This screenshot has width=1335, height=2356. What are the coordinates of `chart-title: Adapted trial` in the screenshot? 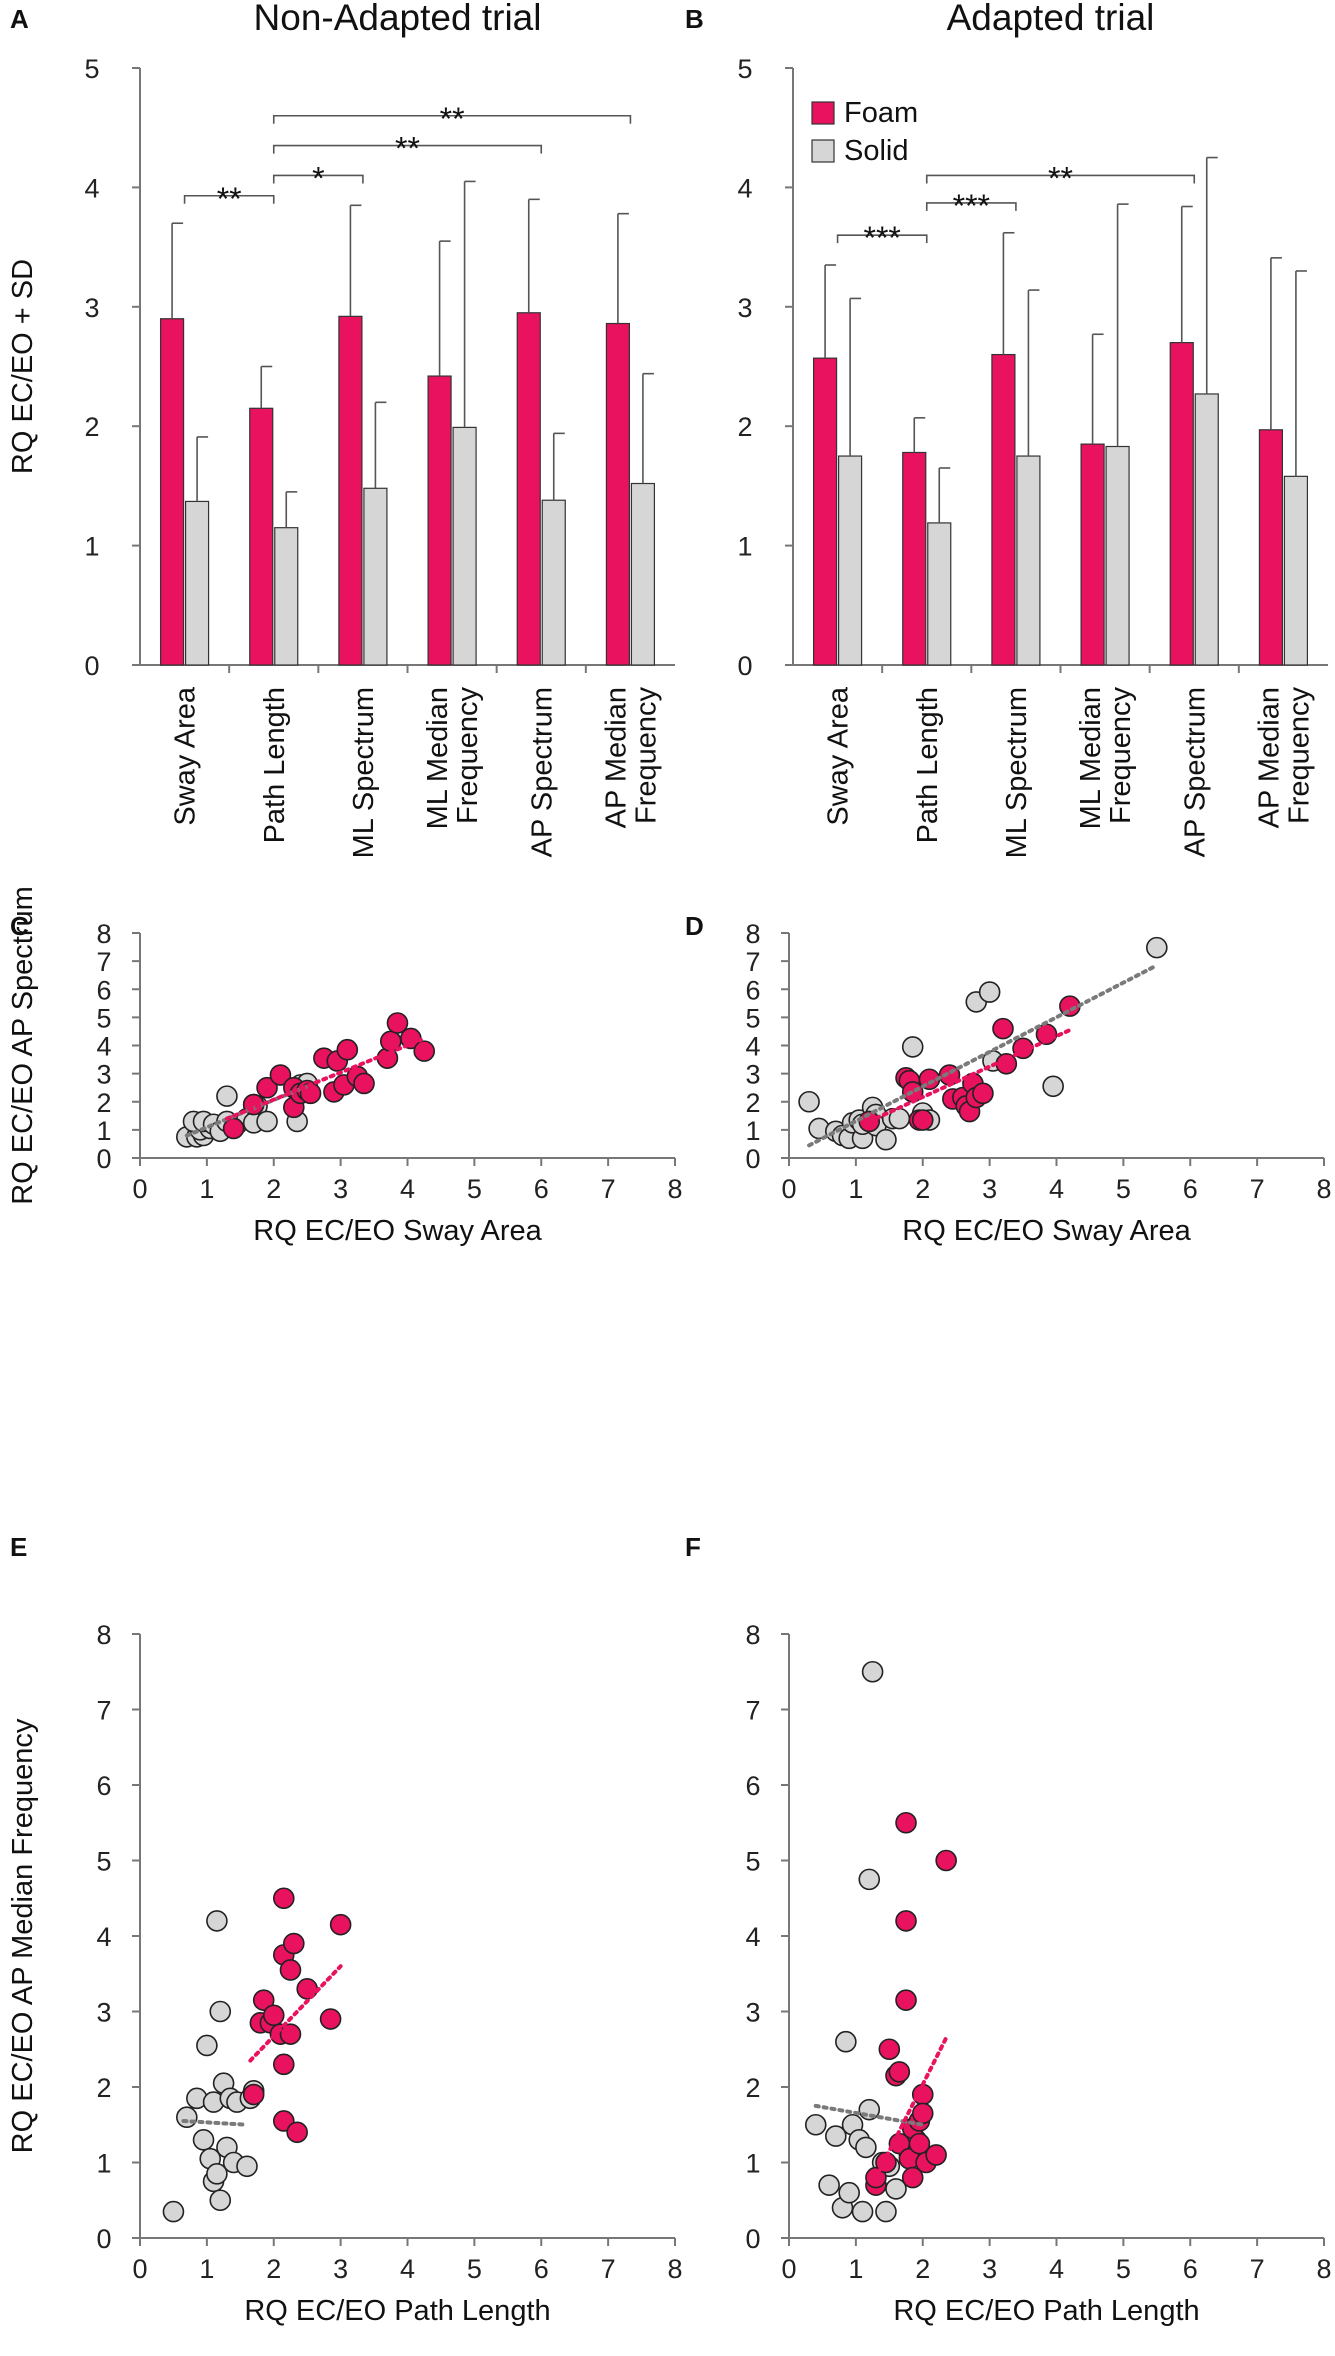 It's located at (1051, 19).